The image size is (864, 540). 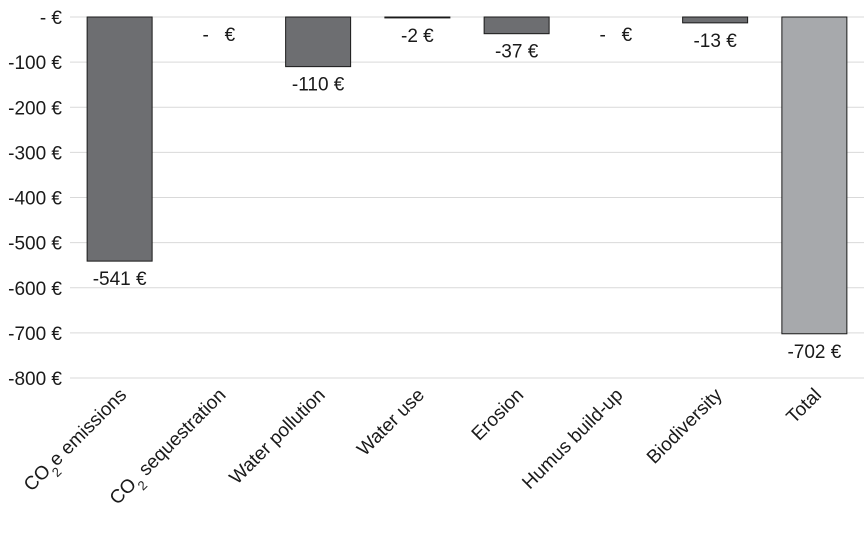 What do you see at coordinates (685, 426) in the screenshot?
I see `x-category-label: Biodiversity` at bounding box center [685, 426].